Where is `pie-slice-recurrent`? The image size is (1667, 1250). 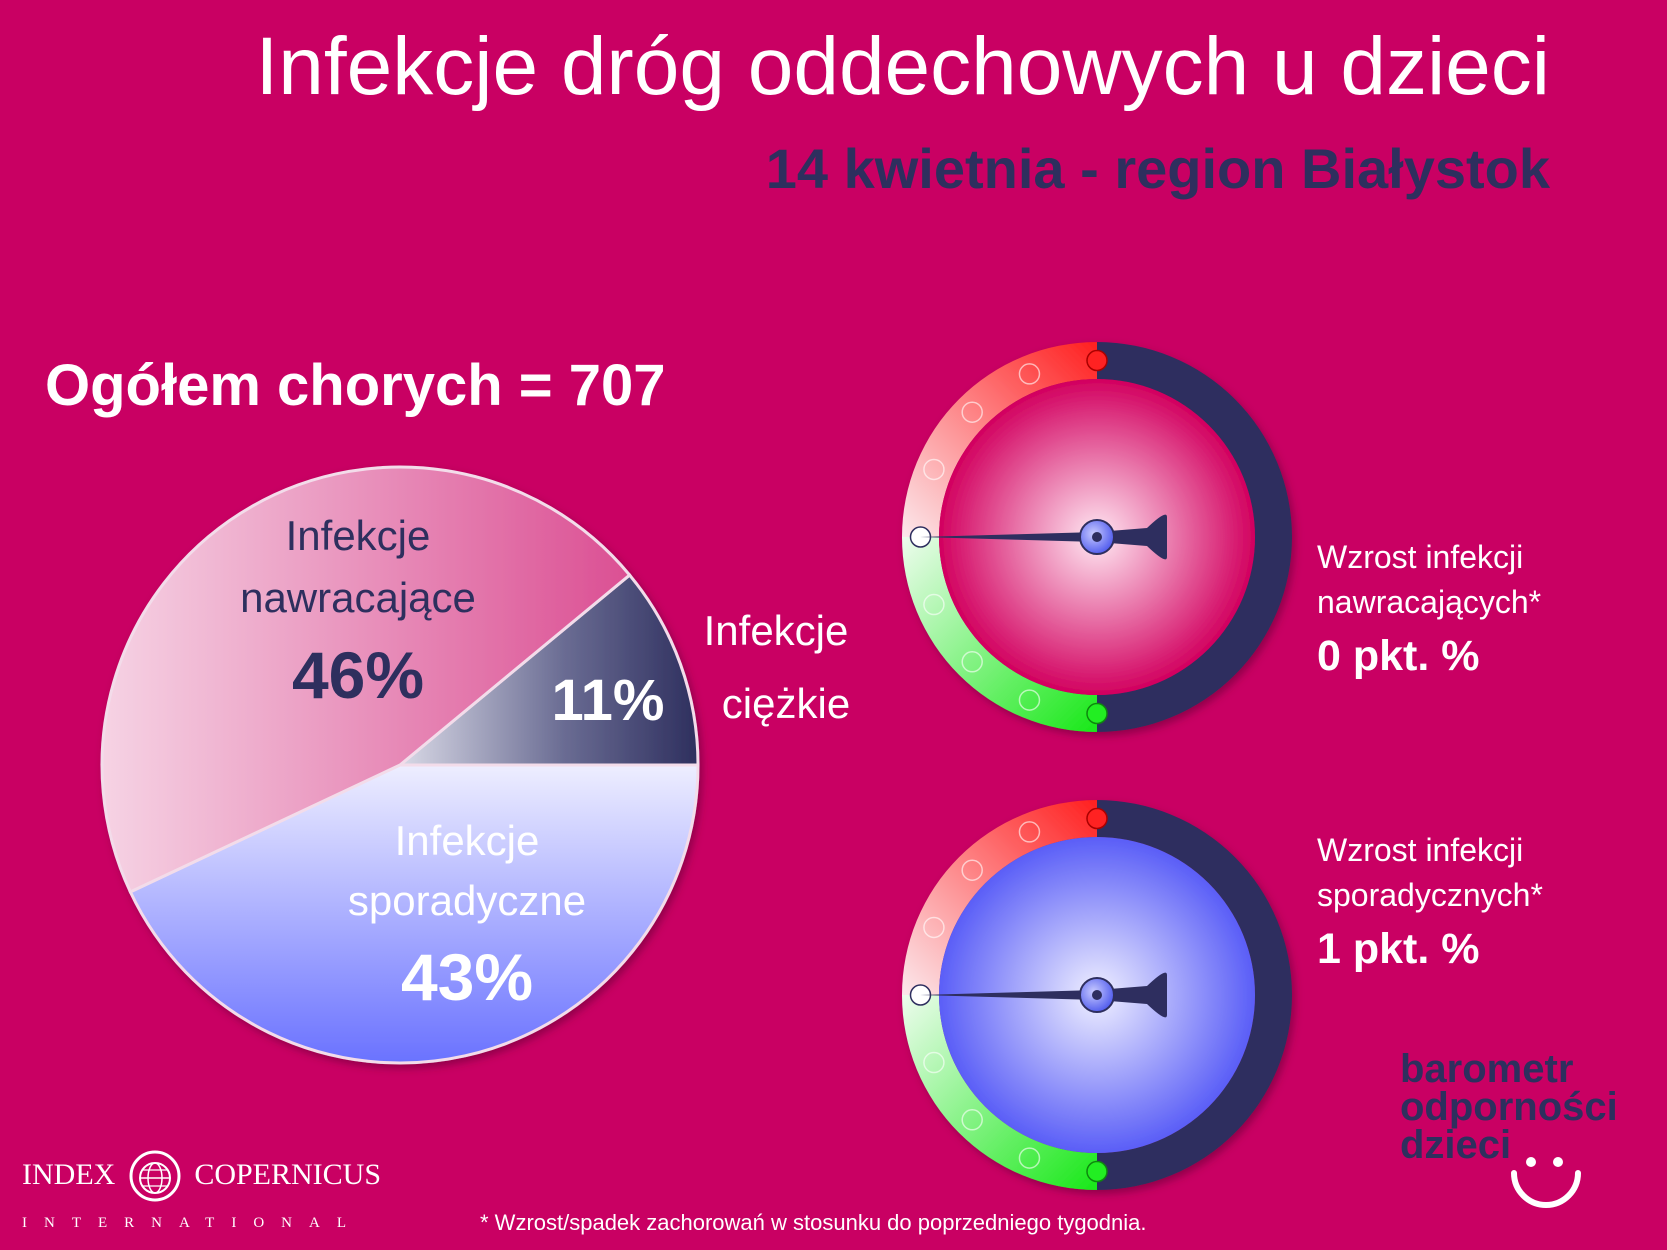
pie-slice-recurrent is located at coordinates (366, 679).